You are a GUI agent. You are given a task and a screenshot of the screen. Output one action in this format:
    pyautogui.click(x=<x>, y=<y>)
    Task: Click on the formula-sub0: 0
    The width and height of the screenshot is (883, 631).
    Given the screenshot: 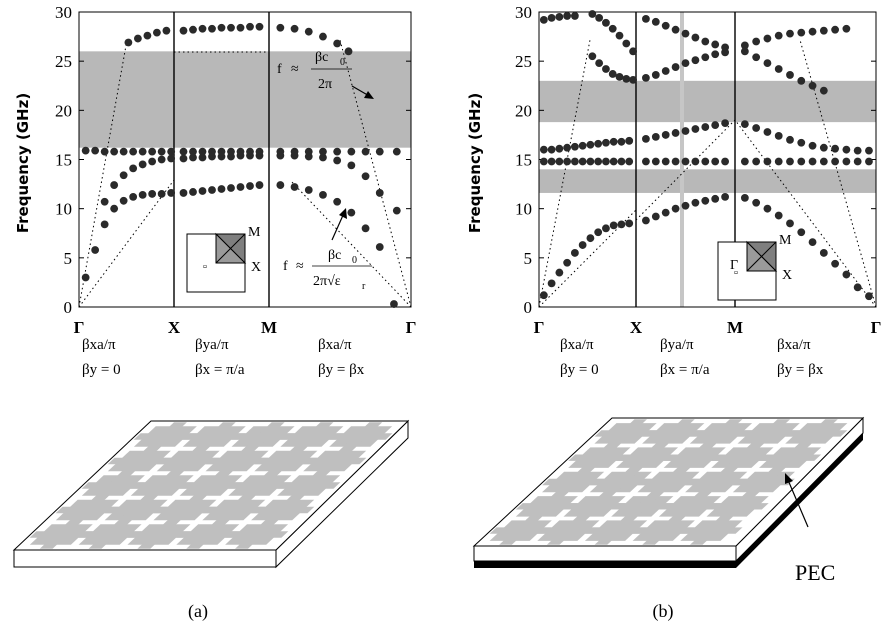 What is the action you would take?
    pyautogui.click(x=342, y=62)
    